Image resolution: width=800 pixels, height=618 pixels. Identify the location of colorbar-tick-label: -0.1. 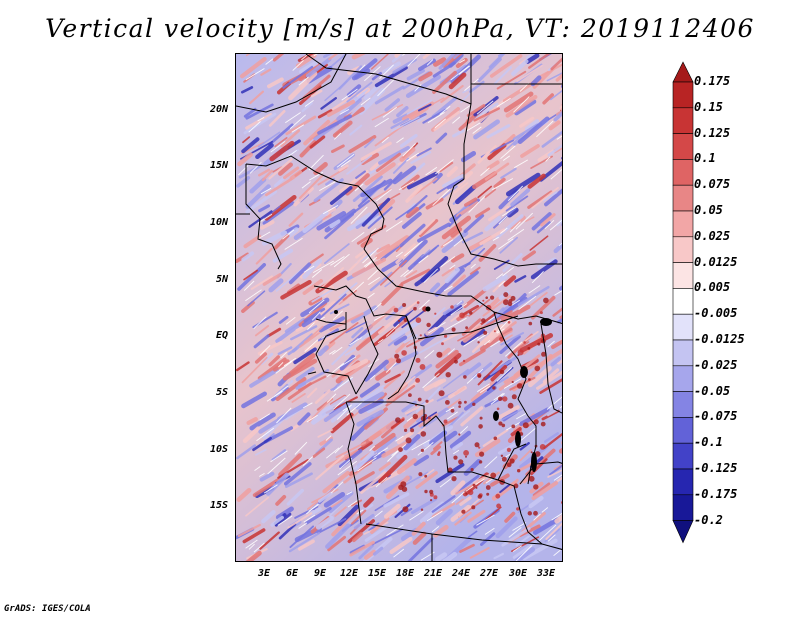
(708, 442).